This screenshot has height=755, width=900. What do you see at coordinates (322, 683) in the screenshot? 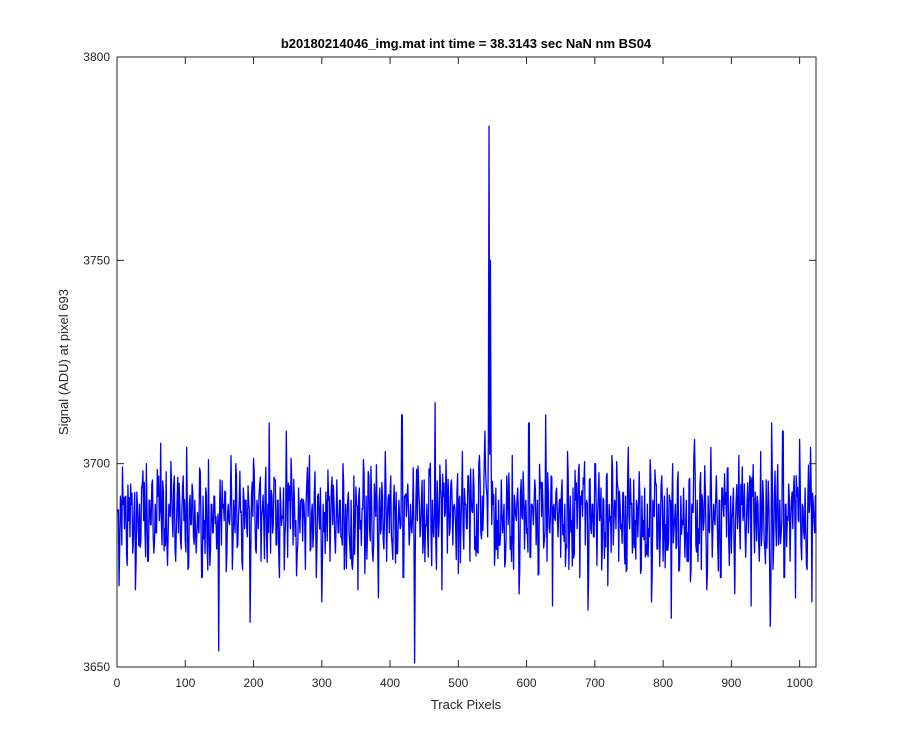
I see `x-tick-label: 300` at bounding box center [322, 683].